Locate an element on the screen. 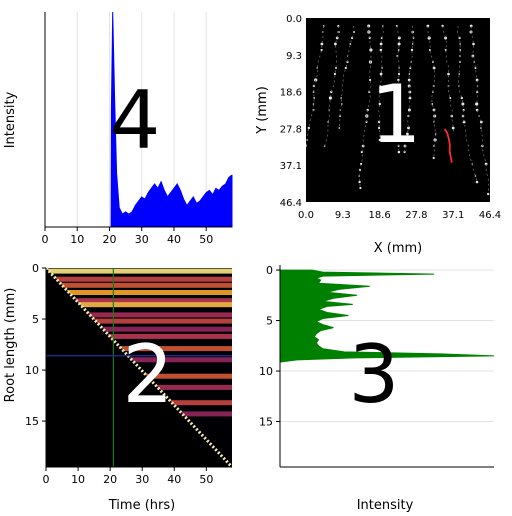 This screenshot has width=512, height=516. panel-4-x-tick-label: 30 is located at coordinates (142, 239).